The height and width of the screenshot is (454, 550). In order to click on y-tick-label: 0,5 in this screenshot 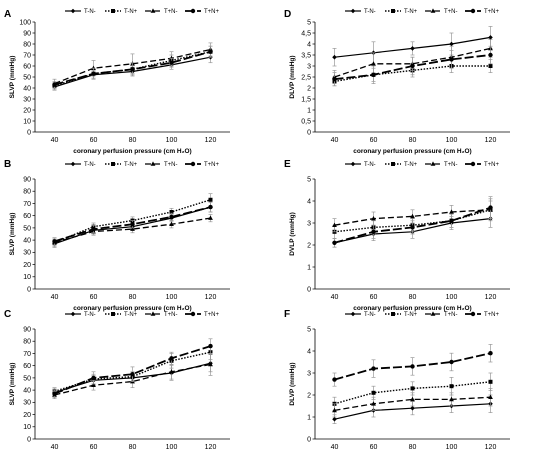, I will do `click(306, 121)`.